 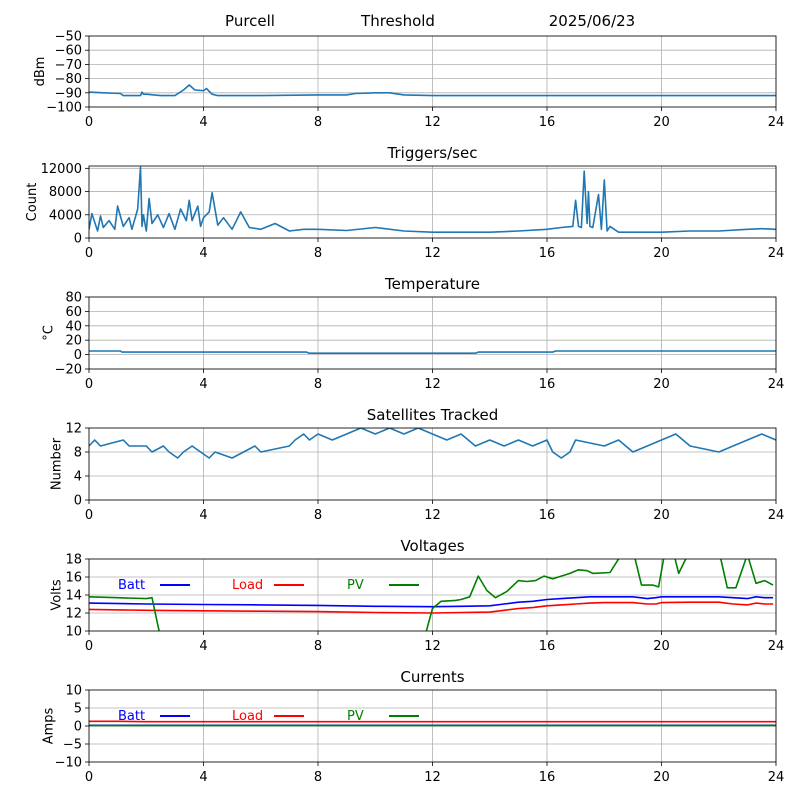 I want to click on panel-title: Temperature, so click(x=432, y=284).